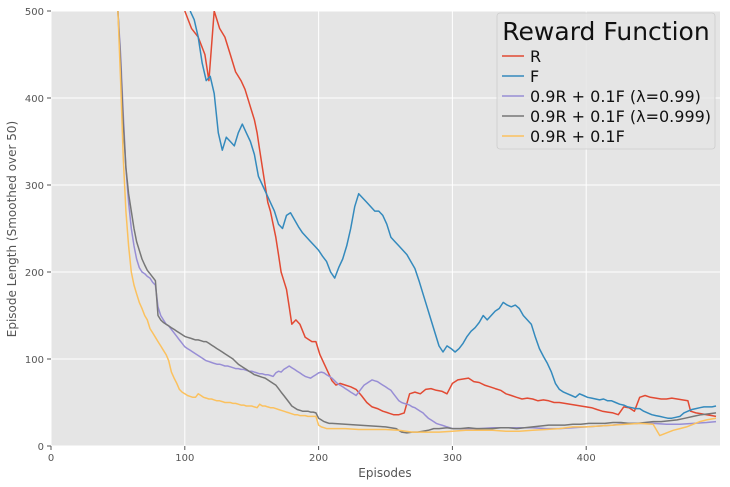 This screenshot has width=730, height=487. I want to click on y-tick-label: 100, so click(34, 360).